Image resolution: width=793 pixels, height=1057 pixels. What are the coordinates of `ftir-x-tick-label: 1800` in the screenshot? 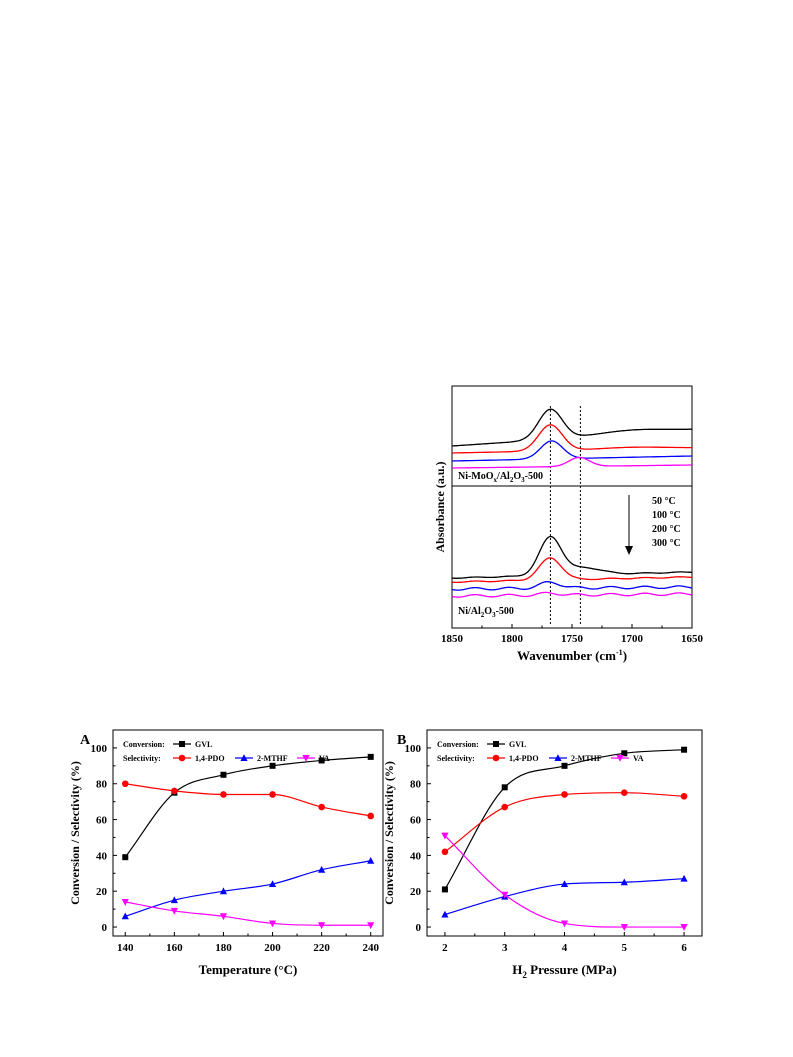 It's located at (512, 639).